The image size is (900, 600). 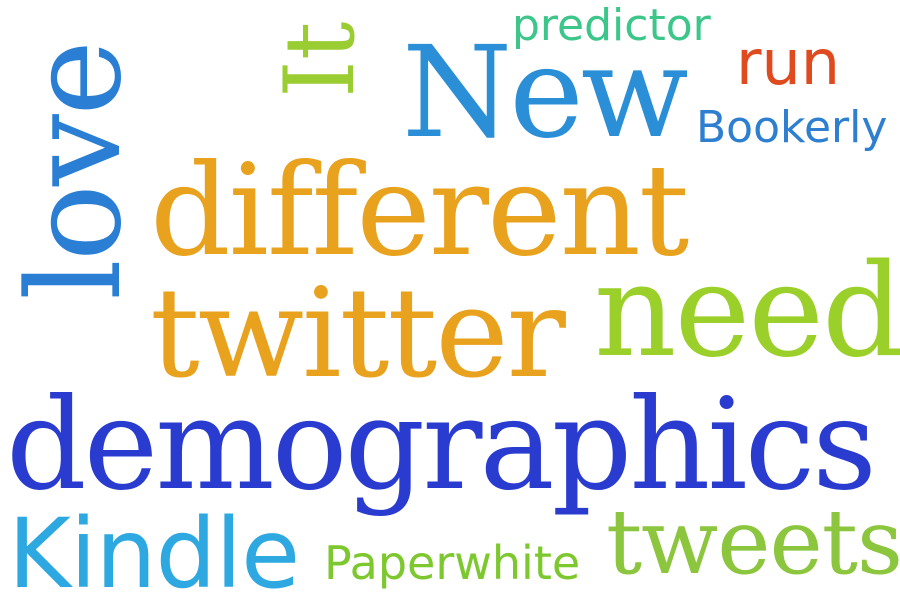 What do you see at coordinates (792, 127) in the screenshot?
I see `word-bookerly: Bookerly` at bounding box center [792, 127].